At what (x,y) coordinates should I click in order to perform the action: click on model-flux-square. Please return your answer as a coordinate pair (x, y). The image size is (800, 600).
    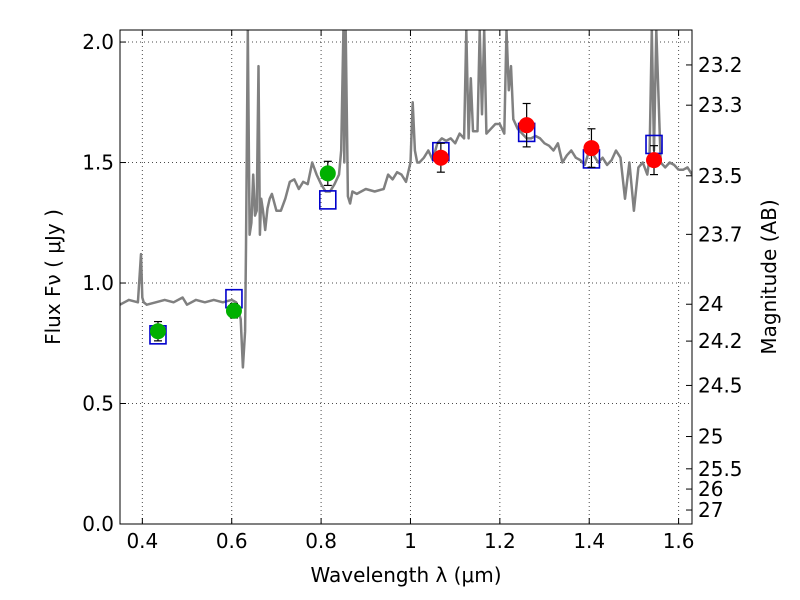
    Looking at the image, I should click on (327, 200).